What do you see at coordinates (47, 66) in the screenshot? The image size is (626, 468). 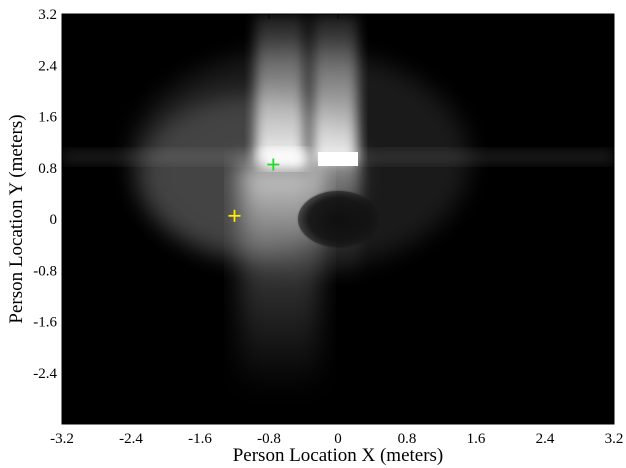 I see `y-tick-label: 2.4` at bounding box center [47, 66].